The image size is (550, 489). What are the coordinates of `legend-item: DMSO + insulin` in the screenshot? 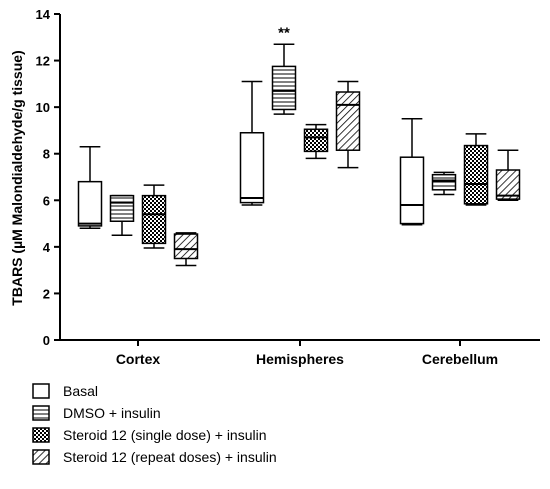 It's located at (96, 413).